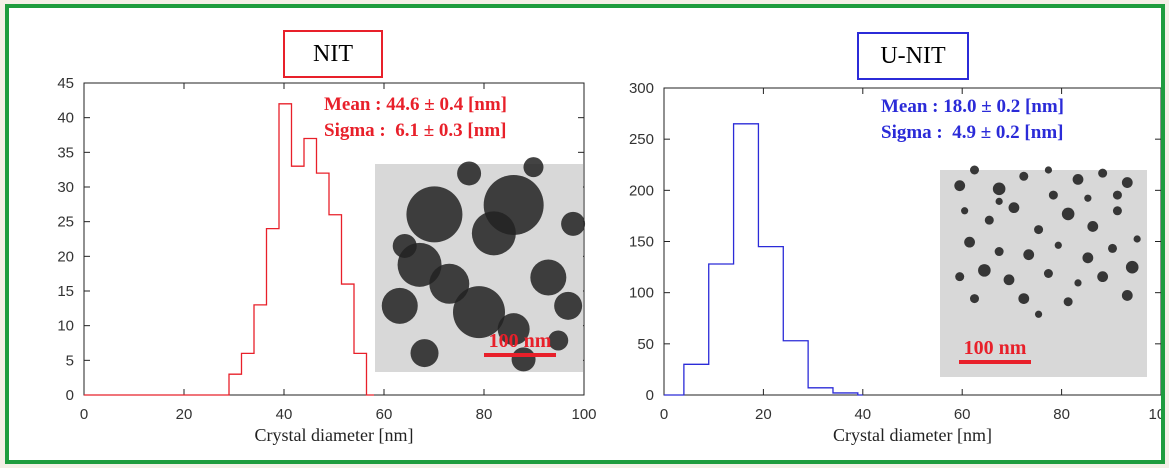 The height and width of the screenshot is (468, 1169). I want to click on unit-x-tick-label: 80, so click(1061, 414).